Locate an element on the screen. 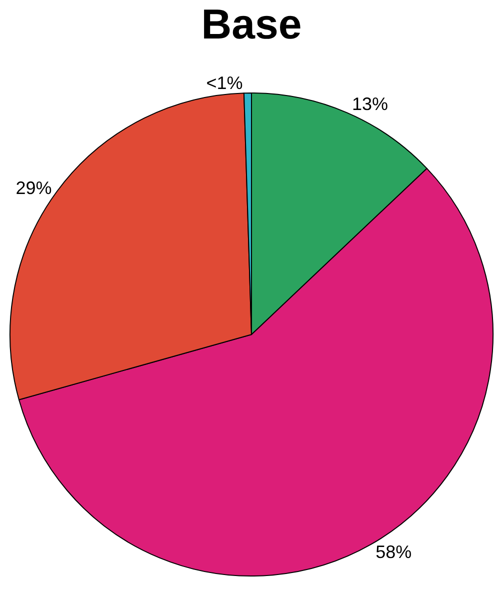 Image resolution: width=503 pixels, height=596 pixels. data-label: 29% is located at coordinates (34, 188).